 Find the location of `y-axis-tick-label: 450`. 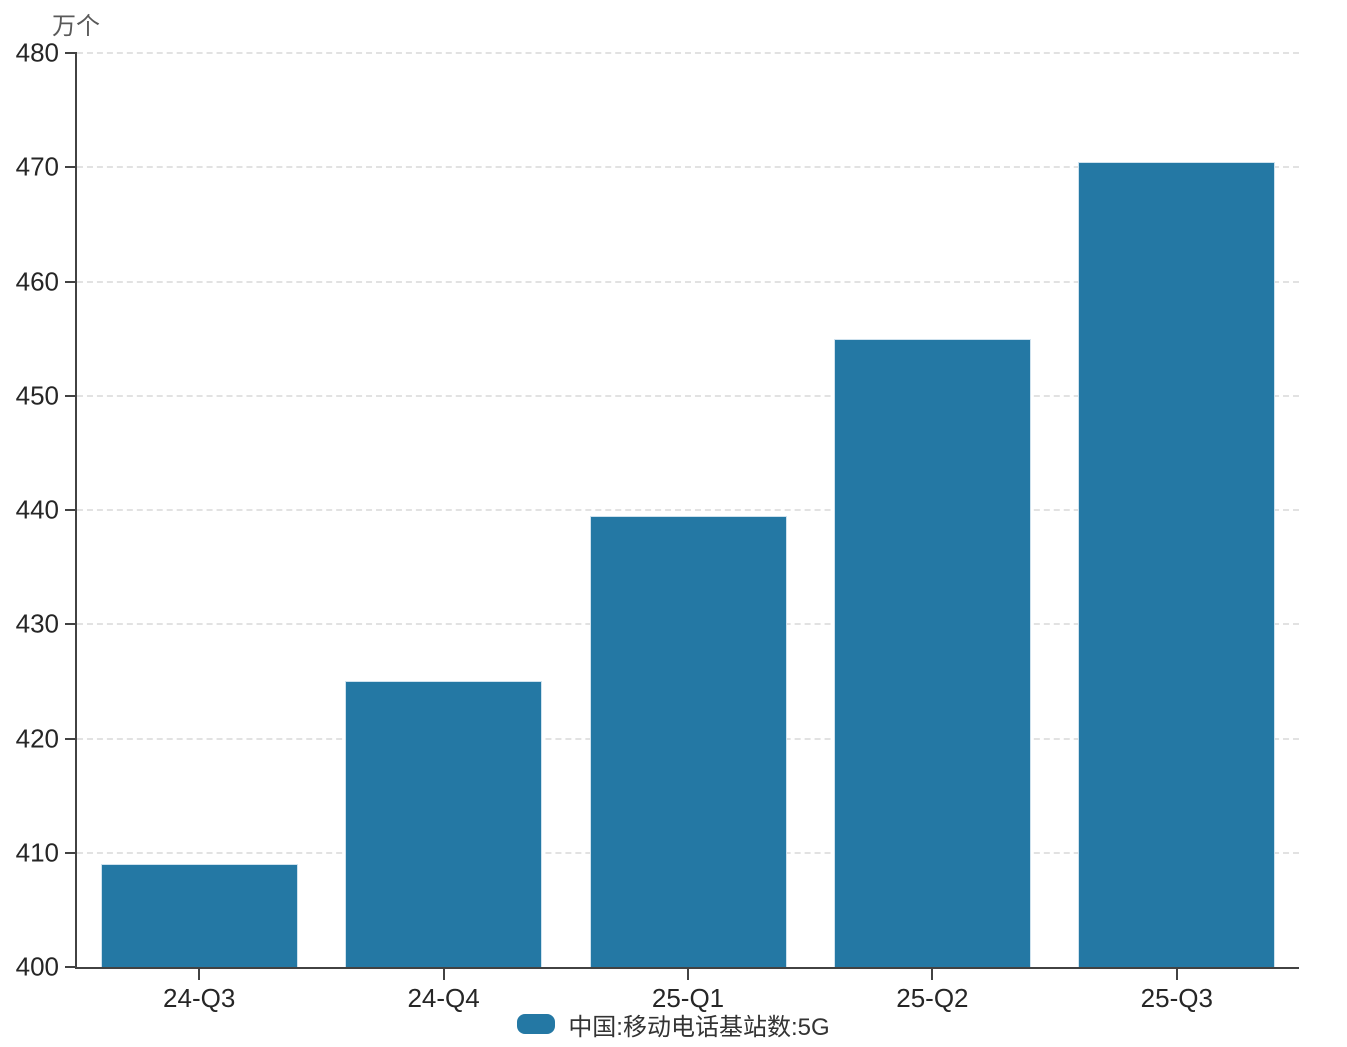

y-axis-tick-label: 450 is located at coordinates (37, 395).